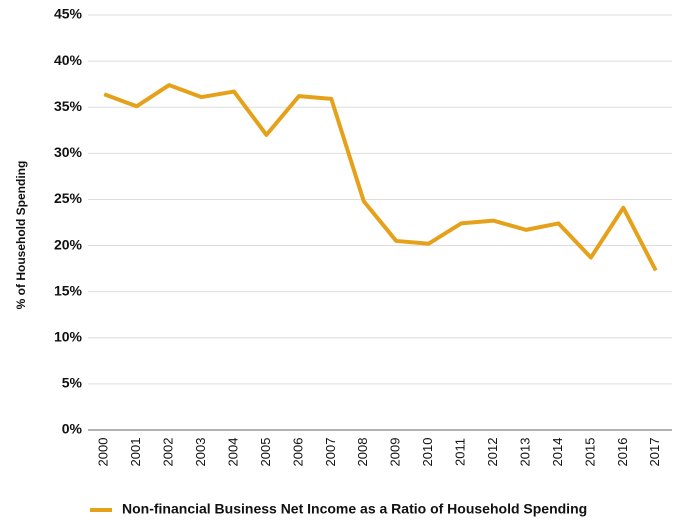  What do you see at coordinates (589, 452) in the screenshot?
I see `x-tick-label: 2015` at bounding box center [589, 452].